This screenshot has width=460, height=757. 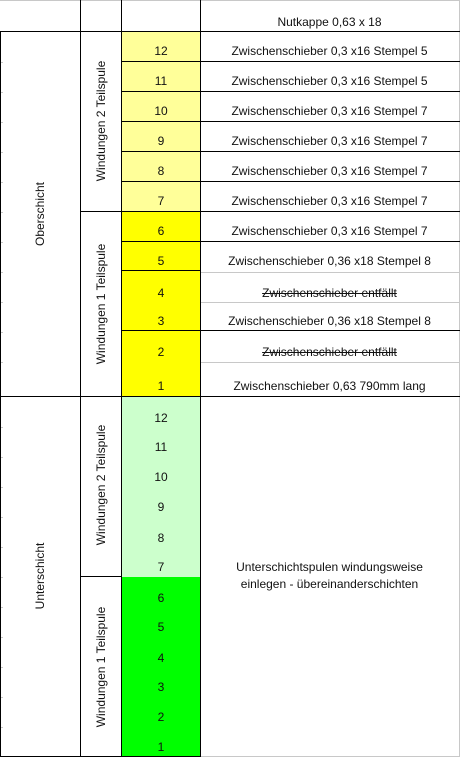 What do you see at coordinates (161, 627) in the screenshot?
I see `u-num: 5` at bounding box center [161, 627].